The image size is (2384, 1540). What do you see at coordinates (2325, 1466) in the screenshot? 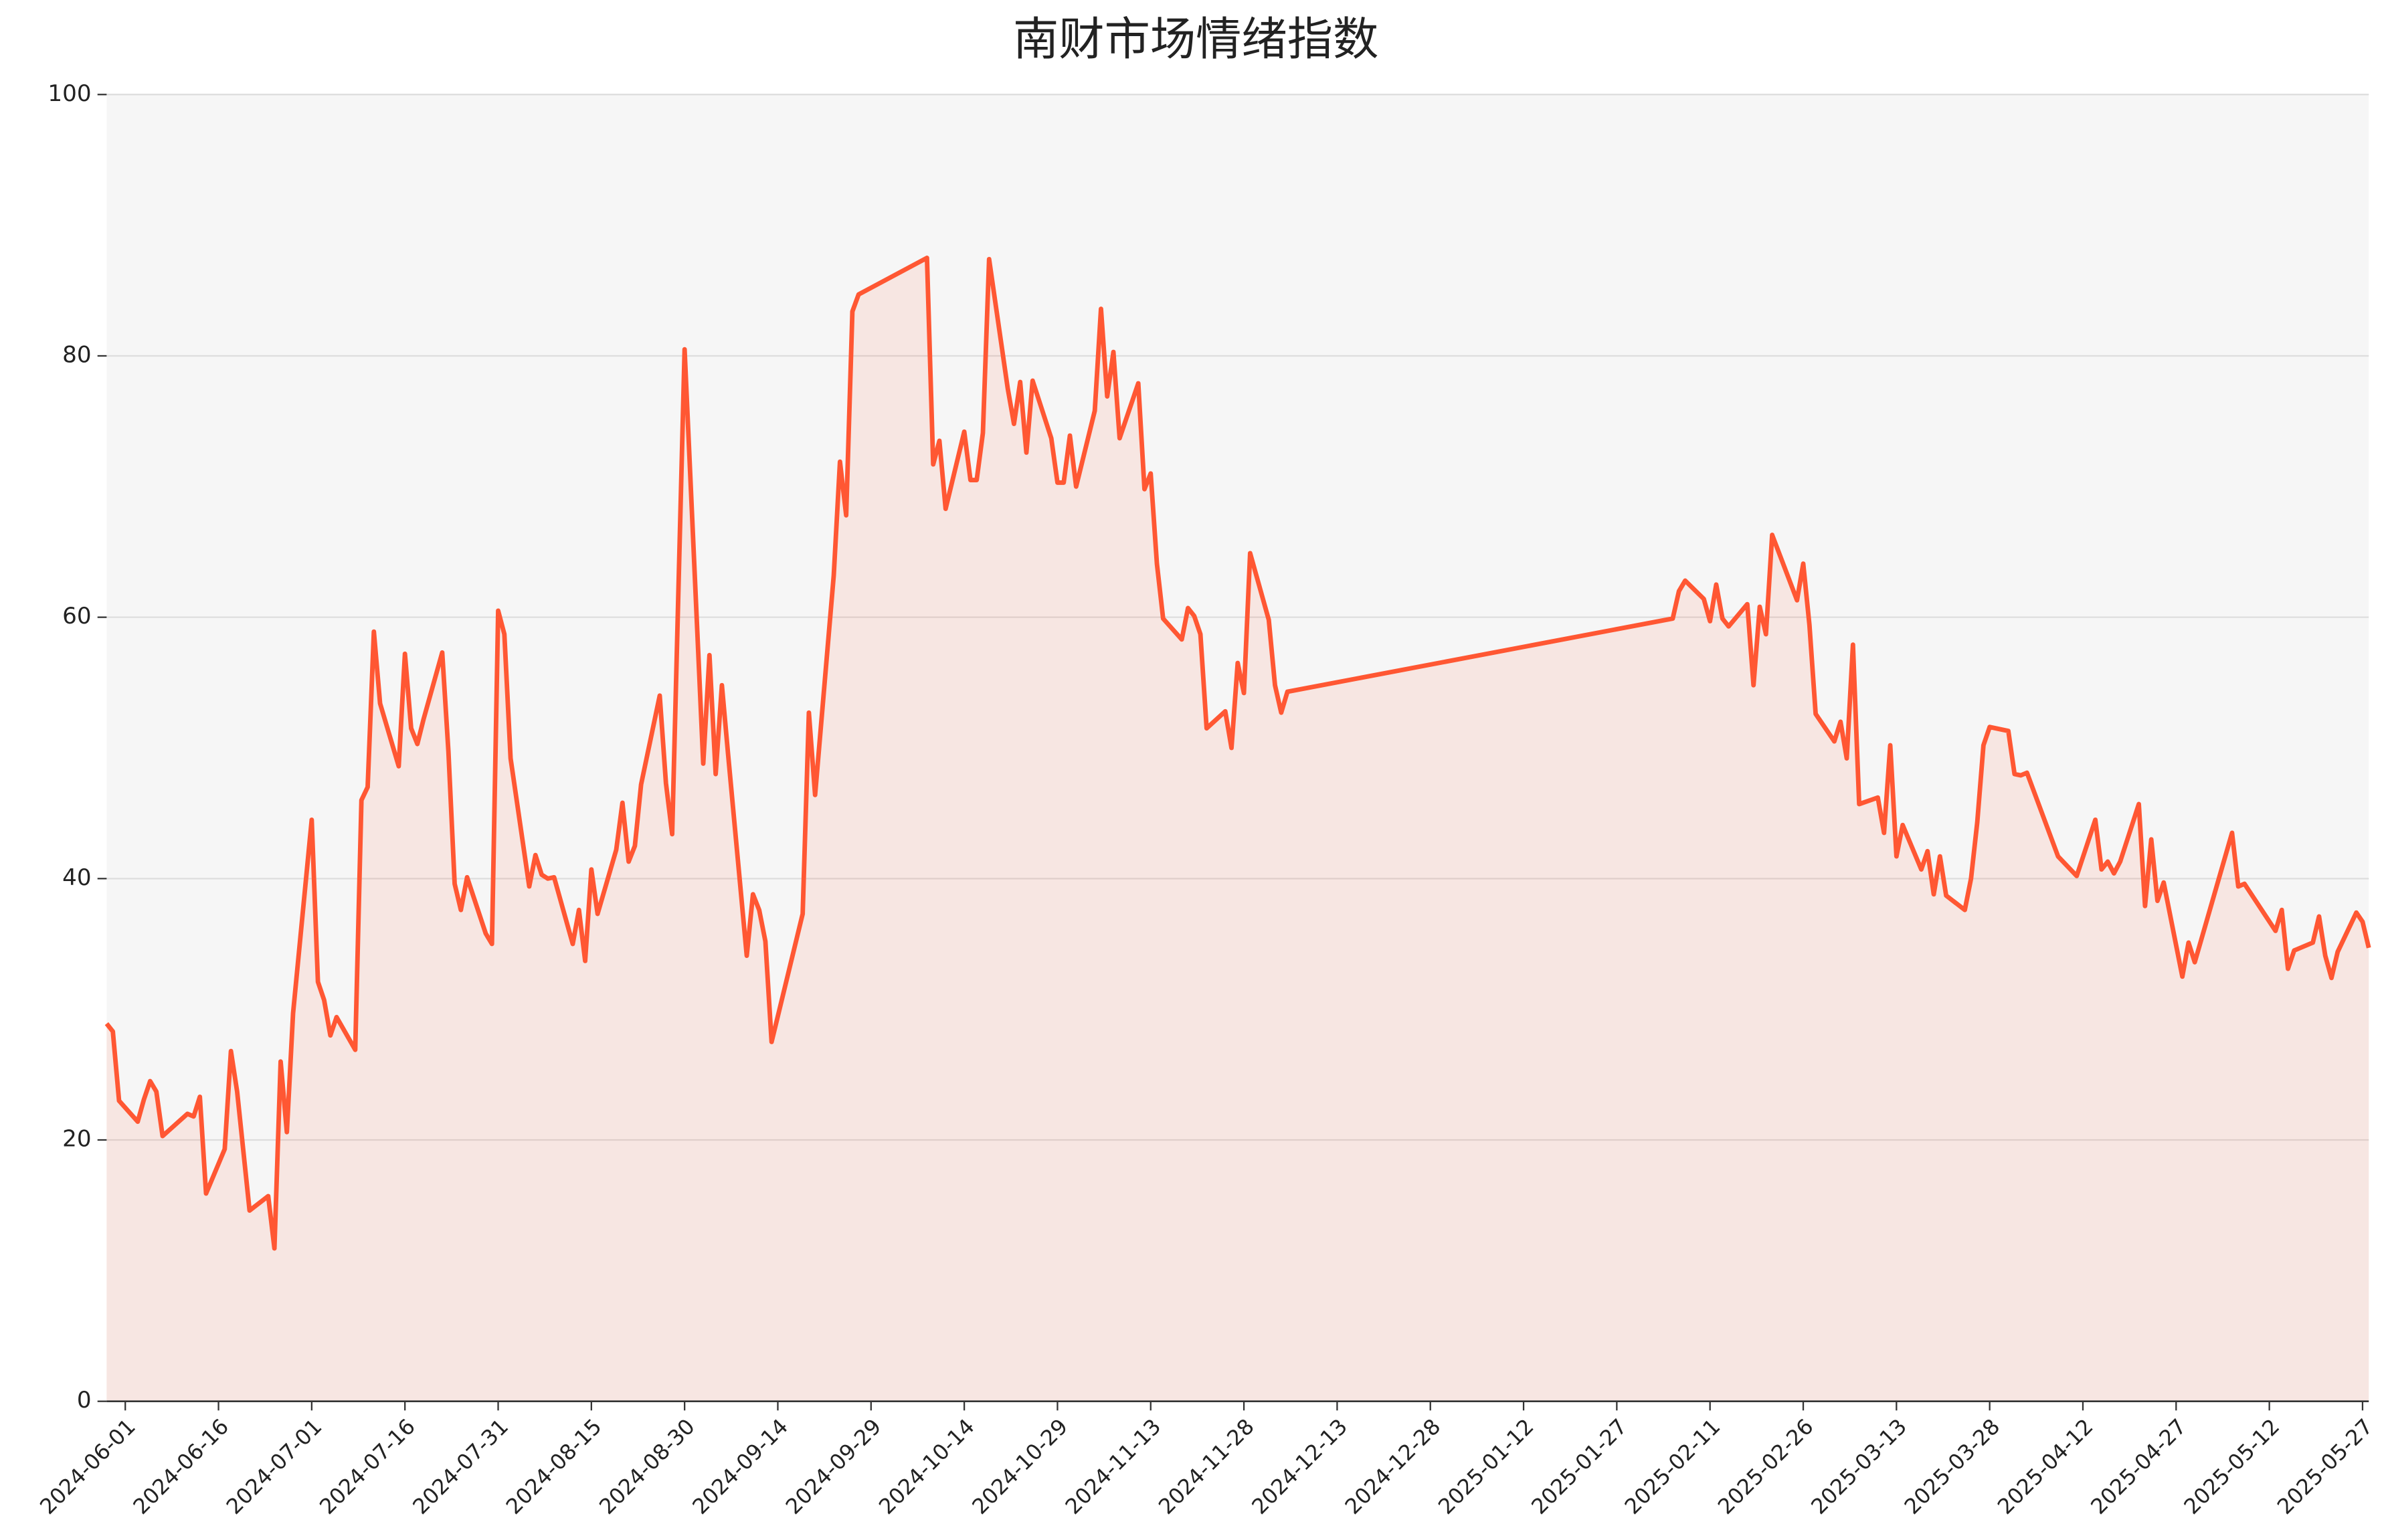
I see `x-tick-label: 2025-05-27` at bounding box center [2325, 1466].